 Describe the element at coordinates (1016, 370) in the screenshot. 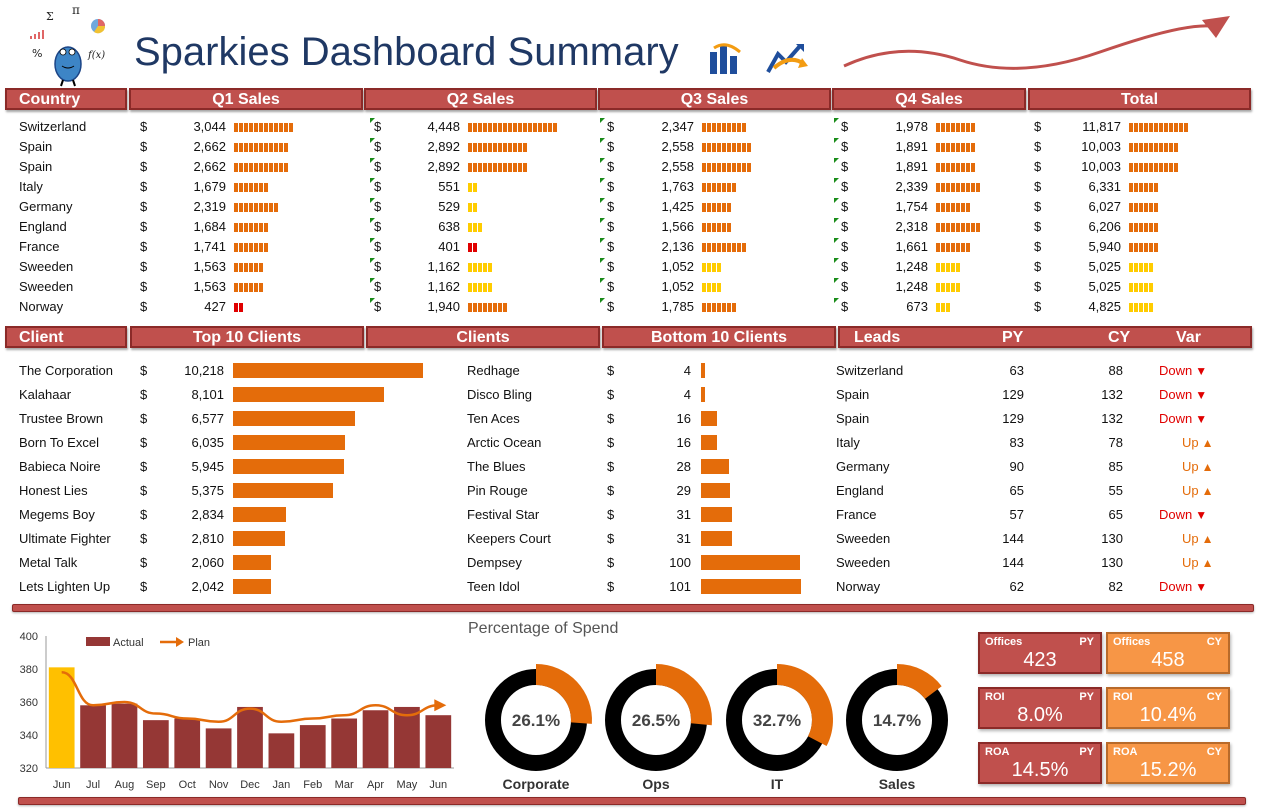

I see `leads-py: 63` at that location.